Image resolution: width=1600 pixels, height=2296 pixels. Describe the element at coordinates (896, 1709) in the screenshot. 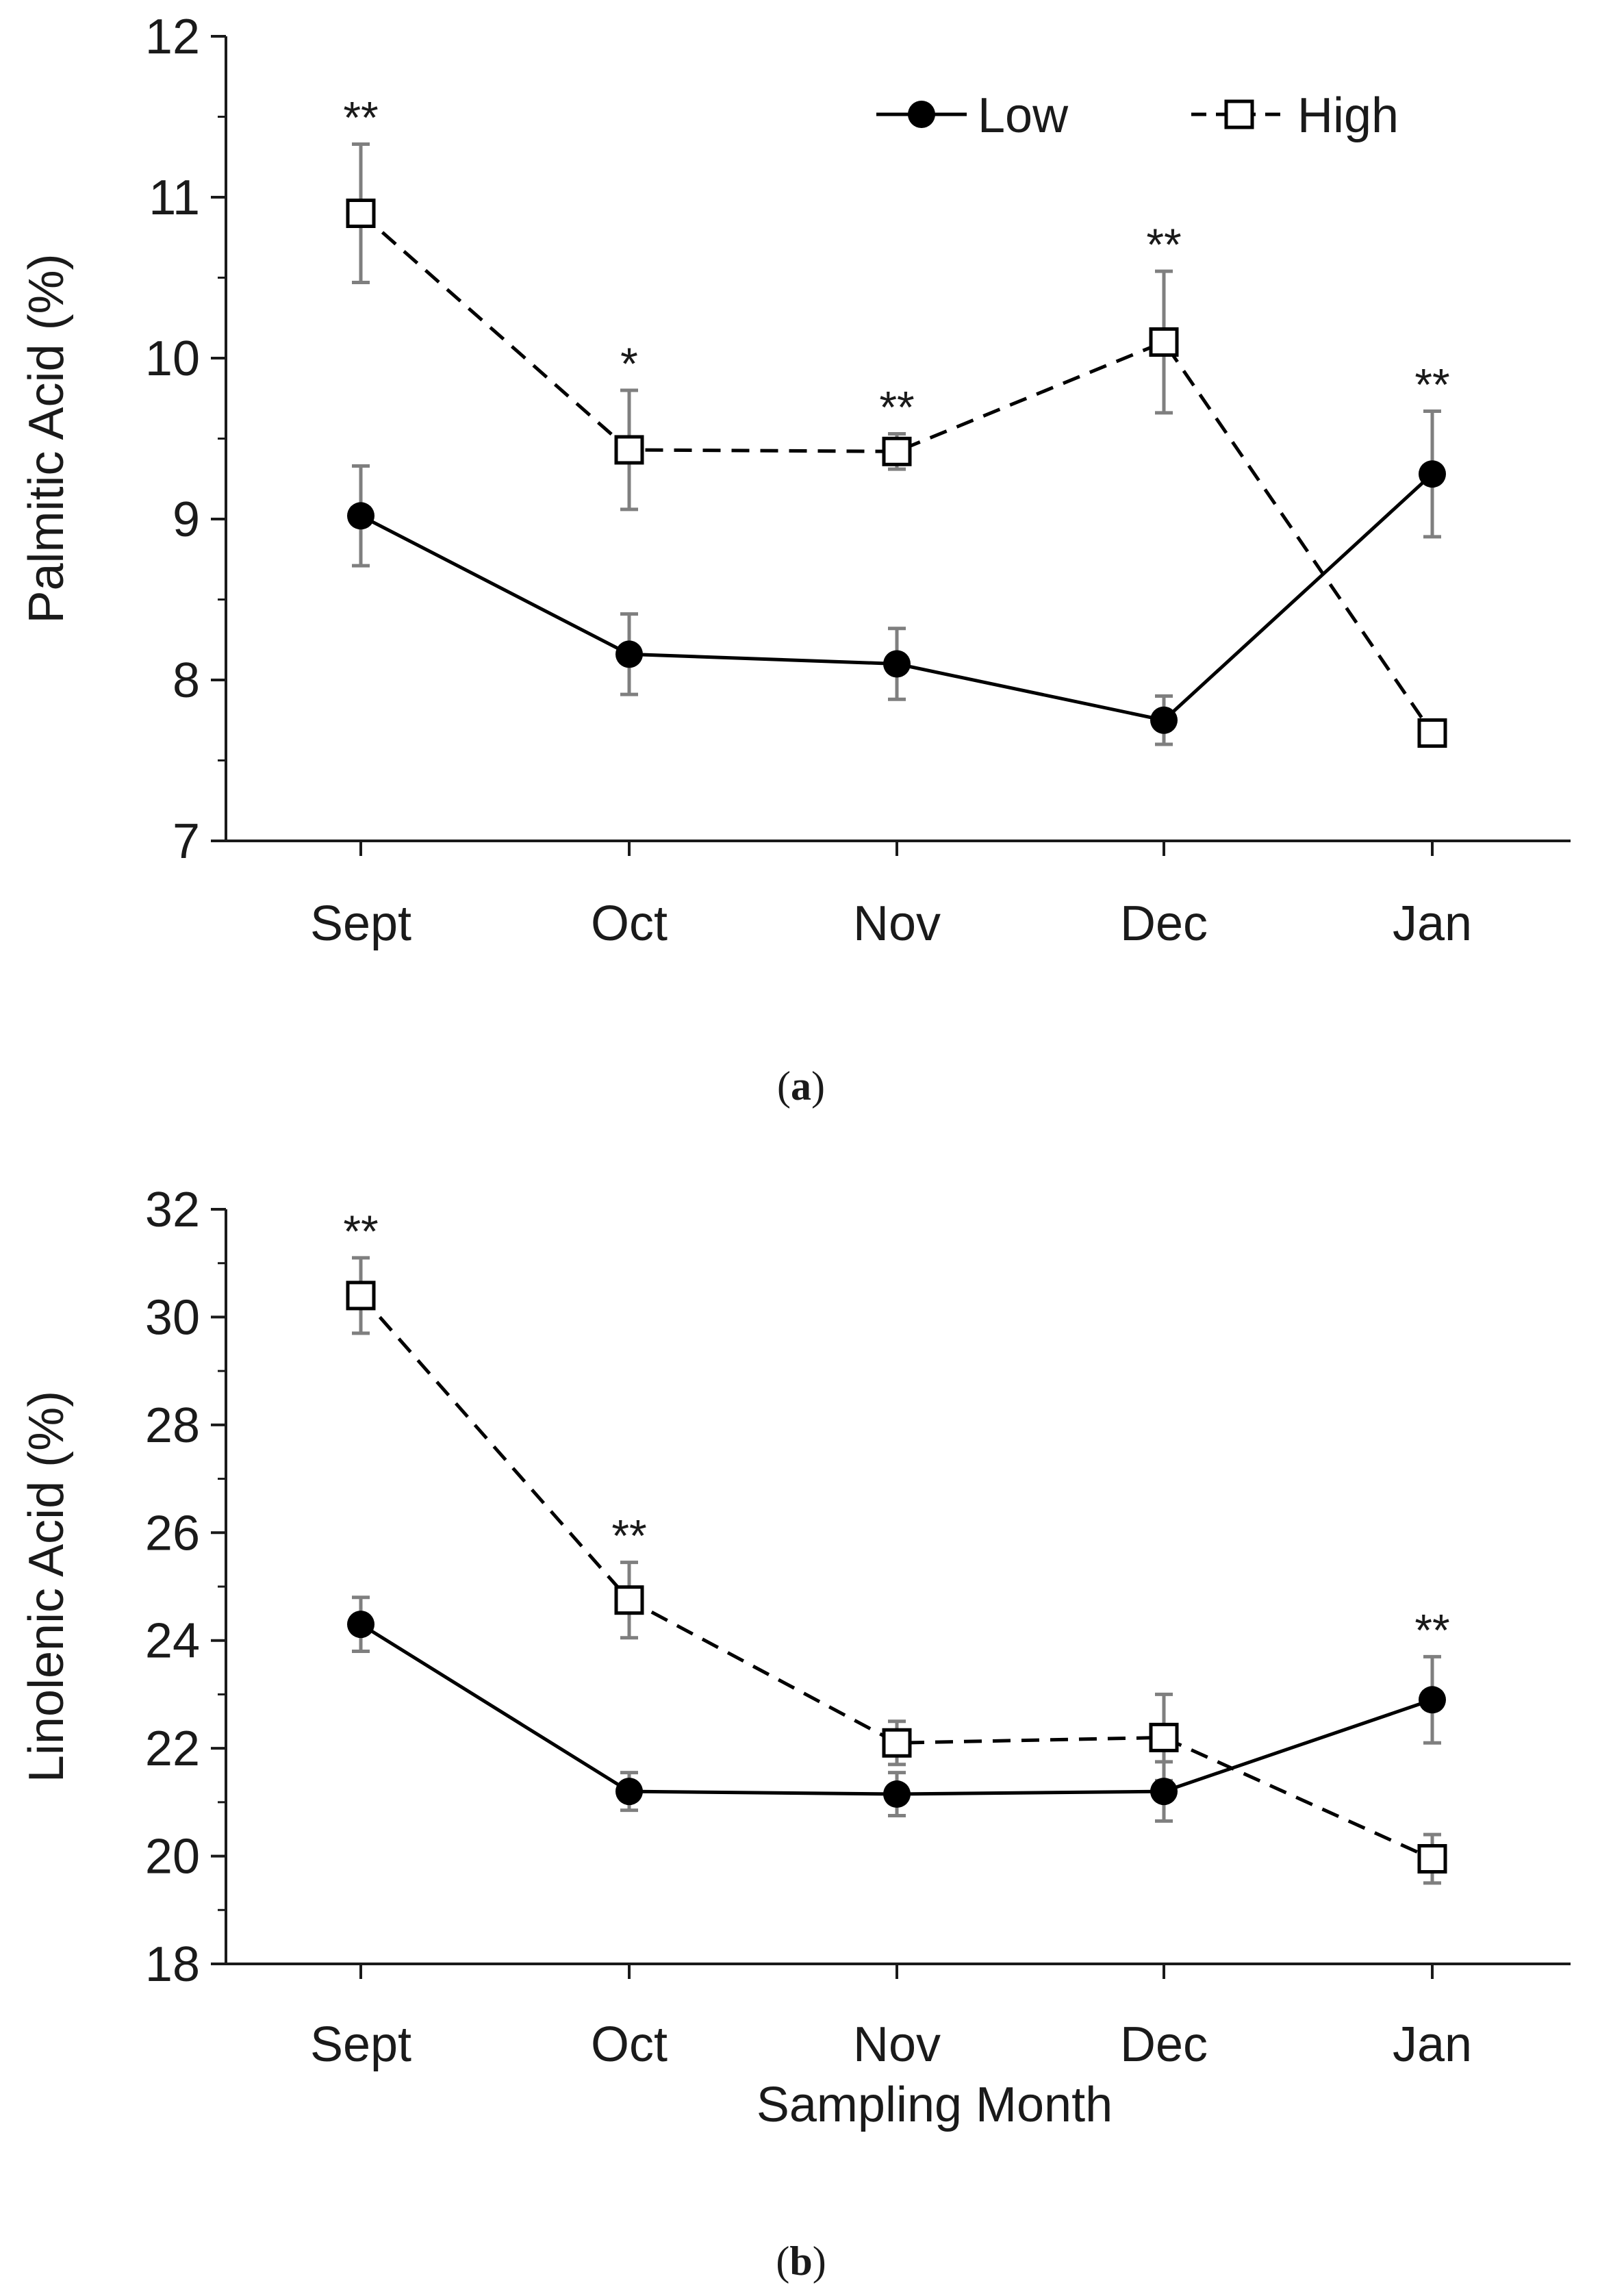

I see `series-line-low` at that location.